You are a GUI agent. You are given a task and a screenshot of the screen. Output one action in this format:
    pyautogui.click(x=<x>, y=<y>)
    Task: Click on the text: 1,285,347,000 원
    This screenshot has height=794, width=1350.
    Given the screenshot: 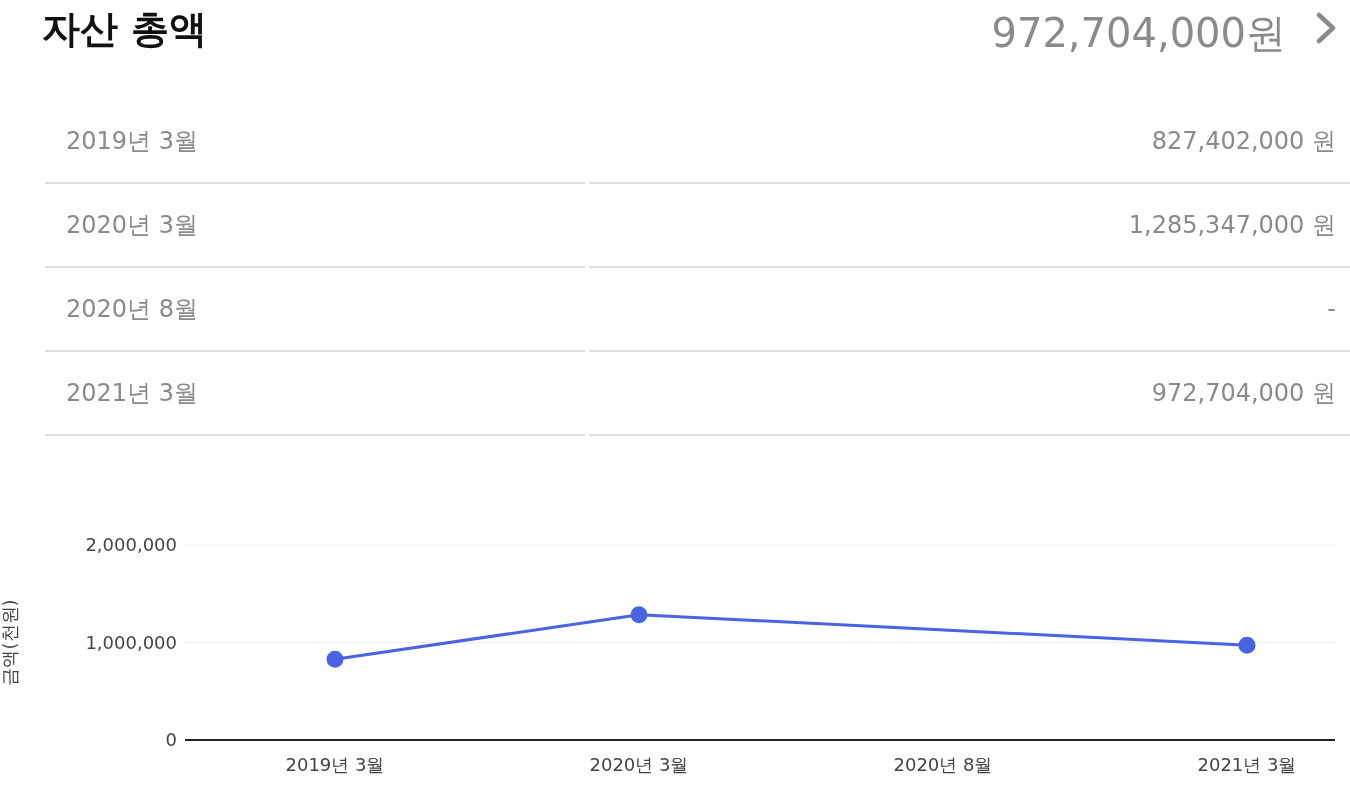 What is the action you would take?
    pyautogui.click(x=969, y=226)
    